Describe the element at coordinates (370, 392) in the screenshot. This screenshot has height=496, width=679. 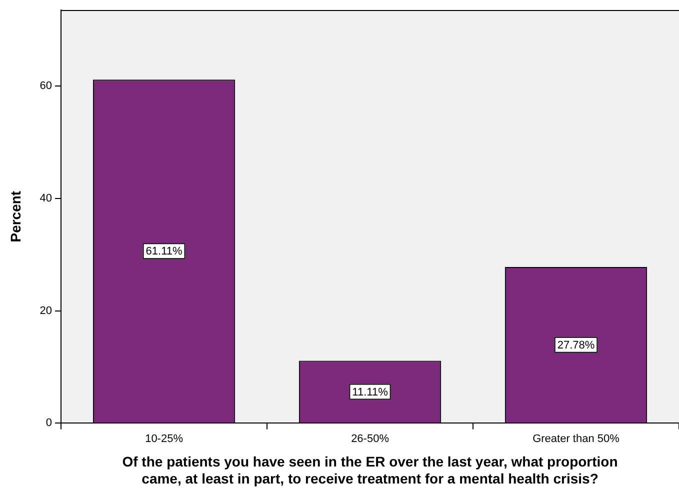
I see `data-label: 11.11%` at that location.